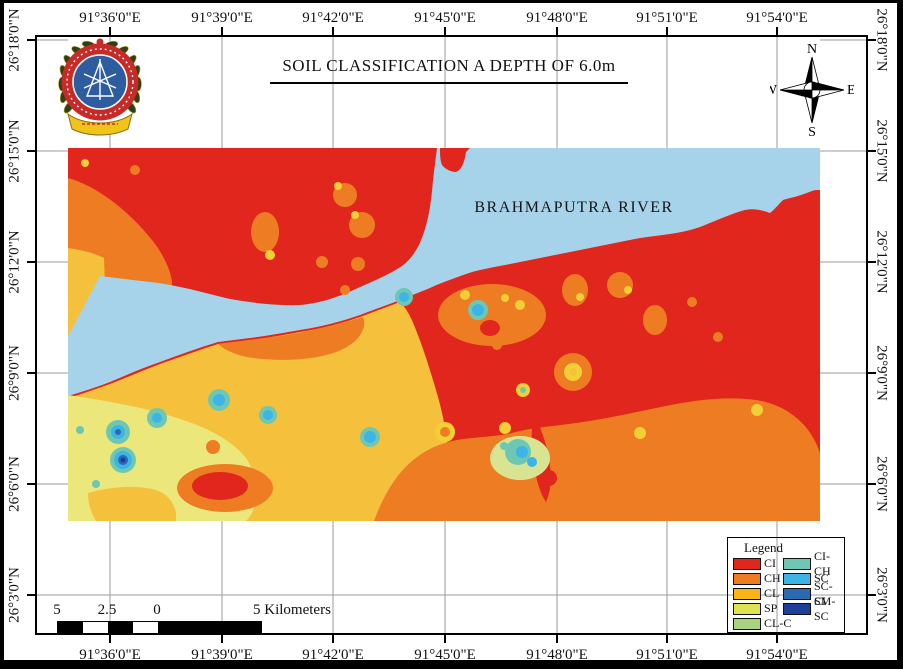 The image size is (903, 669). I want to click on legend-swatch-ci-ch, so click(797, 563).